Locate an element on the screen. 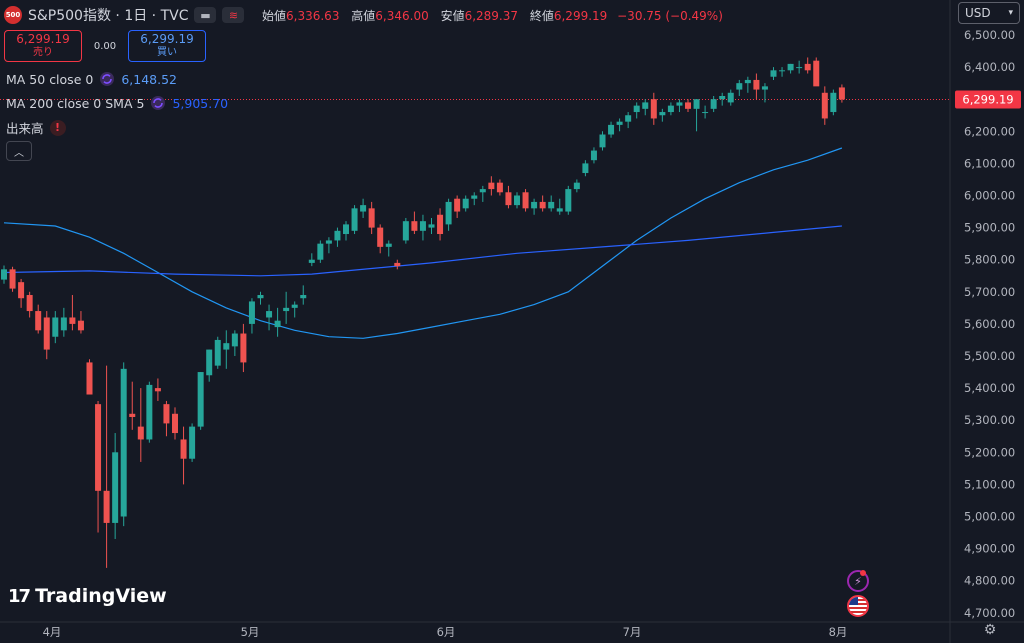 This screenshot has height=643, width=1024. price-tick-label: 5,000.00 is located at coordinates (989, 517).